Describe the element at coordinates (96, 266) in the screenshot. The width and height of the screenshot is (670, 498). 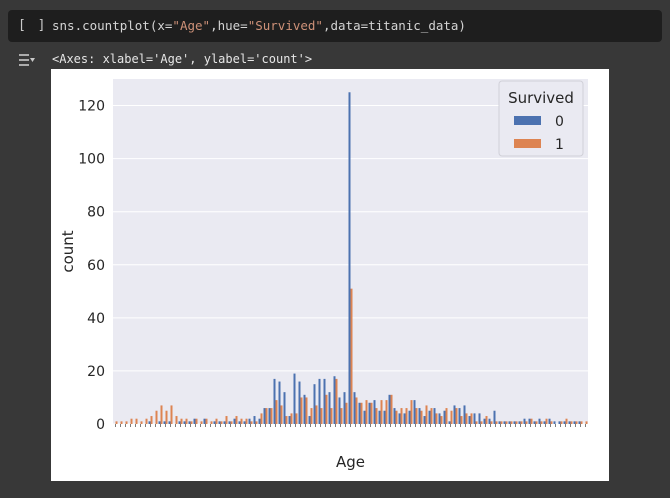
I see `y-tick-label: 60` at that location.